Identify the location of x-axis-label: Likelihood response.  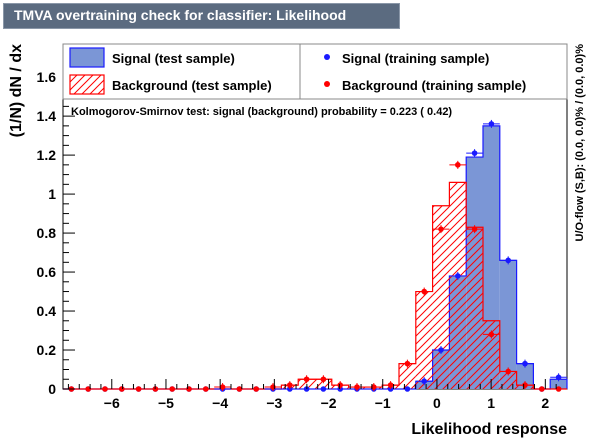
(489, 429).